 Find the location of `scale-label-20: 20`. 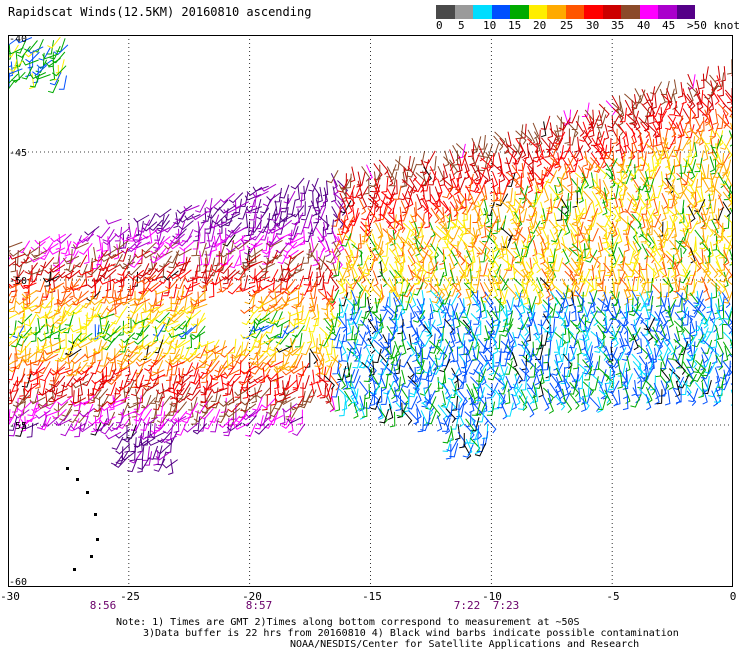

scale-label-20: 20 is located at coordinates (540, 25).